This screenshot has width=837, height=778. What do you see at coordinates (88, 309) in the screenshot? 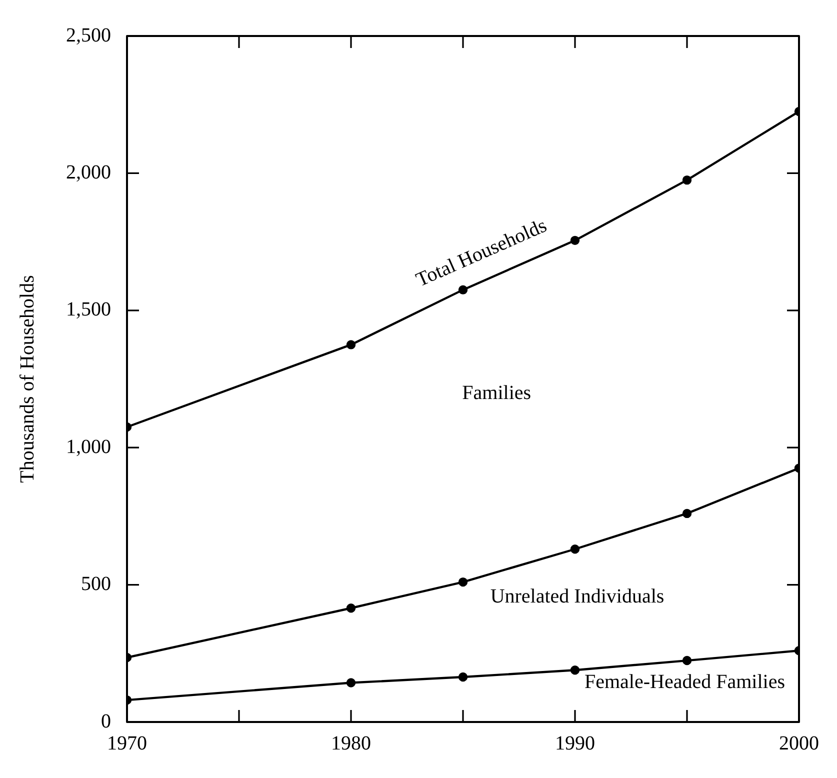
I see `y-tick-label: 1,500` at bounding box center [88, 309].